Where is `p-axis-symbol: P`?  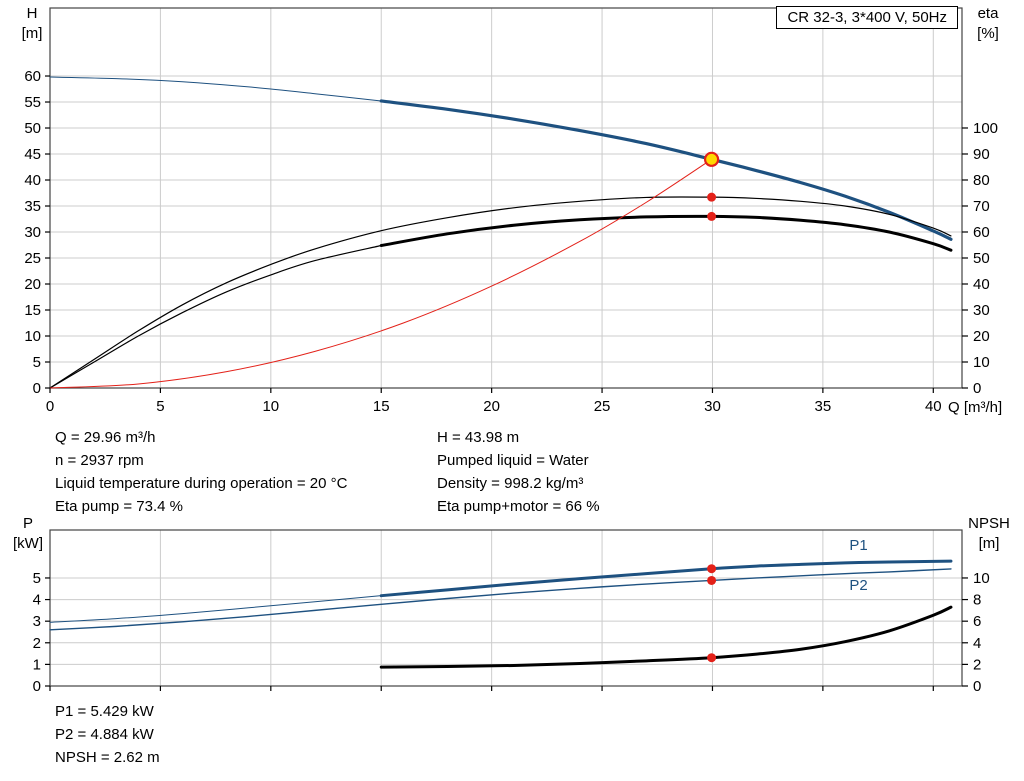
p-axis-symbol: P is located at coordinates (27, 523).